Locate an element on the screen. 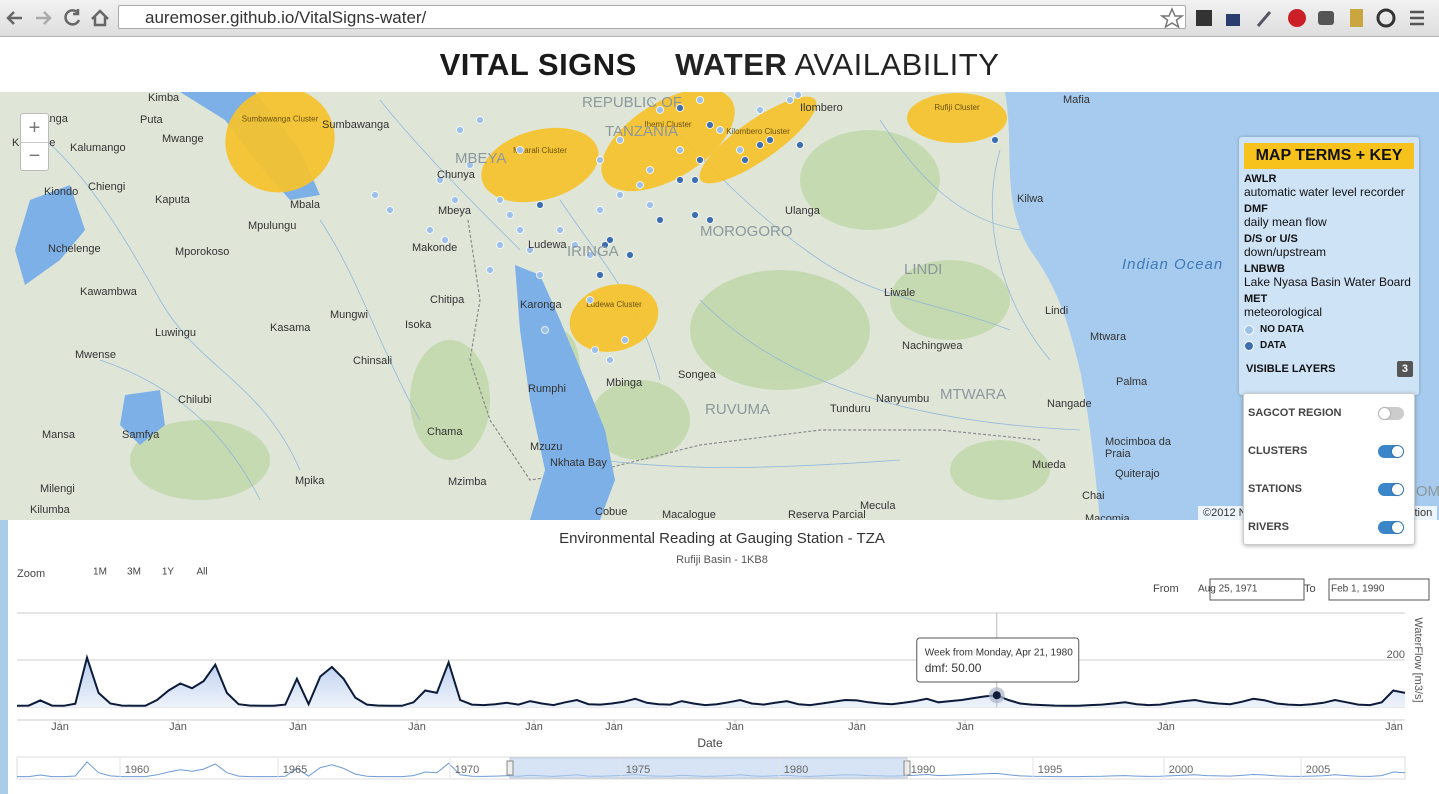 The height and width of the screenshot is (794, 1439). menu-button is located at coordinates (1417, 18).